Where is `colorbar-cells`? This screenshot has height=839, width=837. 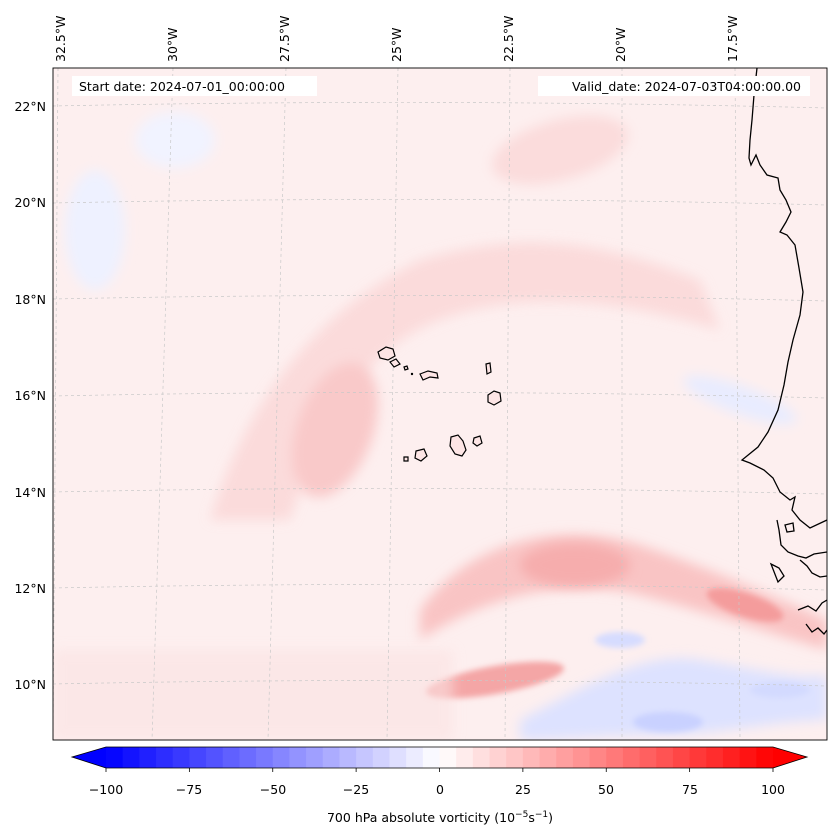
colorbar-cells is located at coordinates (440, 757).